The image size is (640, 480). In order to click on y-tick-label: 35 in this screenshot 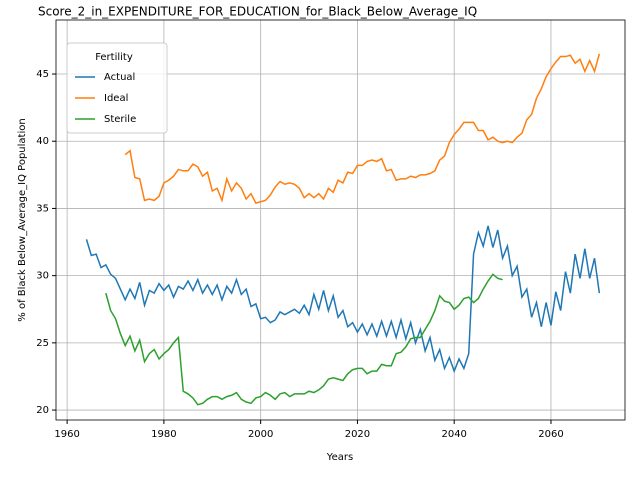, I will do `click(42, 208)`.